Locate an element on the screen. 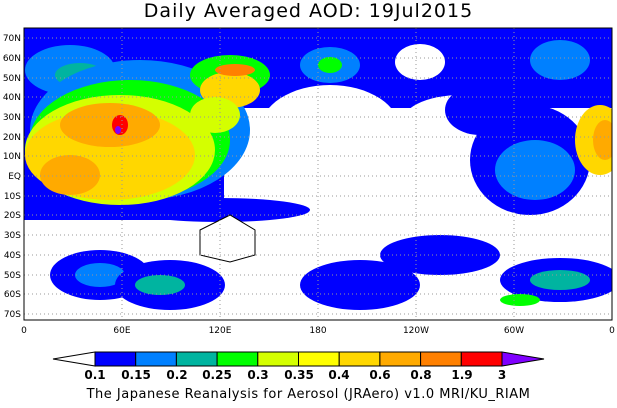  lat-label: EQ is located at coordinates (14, 177).